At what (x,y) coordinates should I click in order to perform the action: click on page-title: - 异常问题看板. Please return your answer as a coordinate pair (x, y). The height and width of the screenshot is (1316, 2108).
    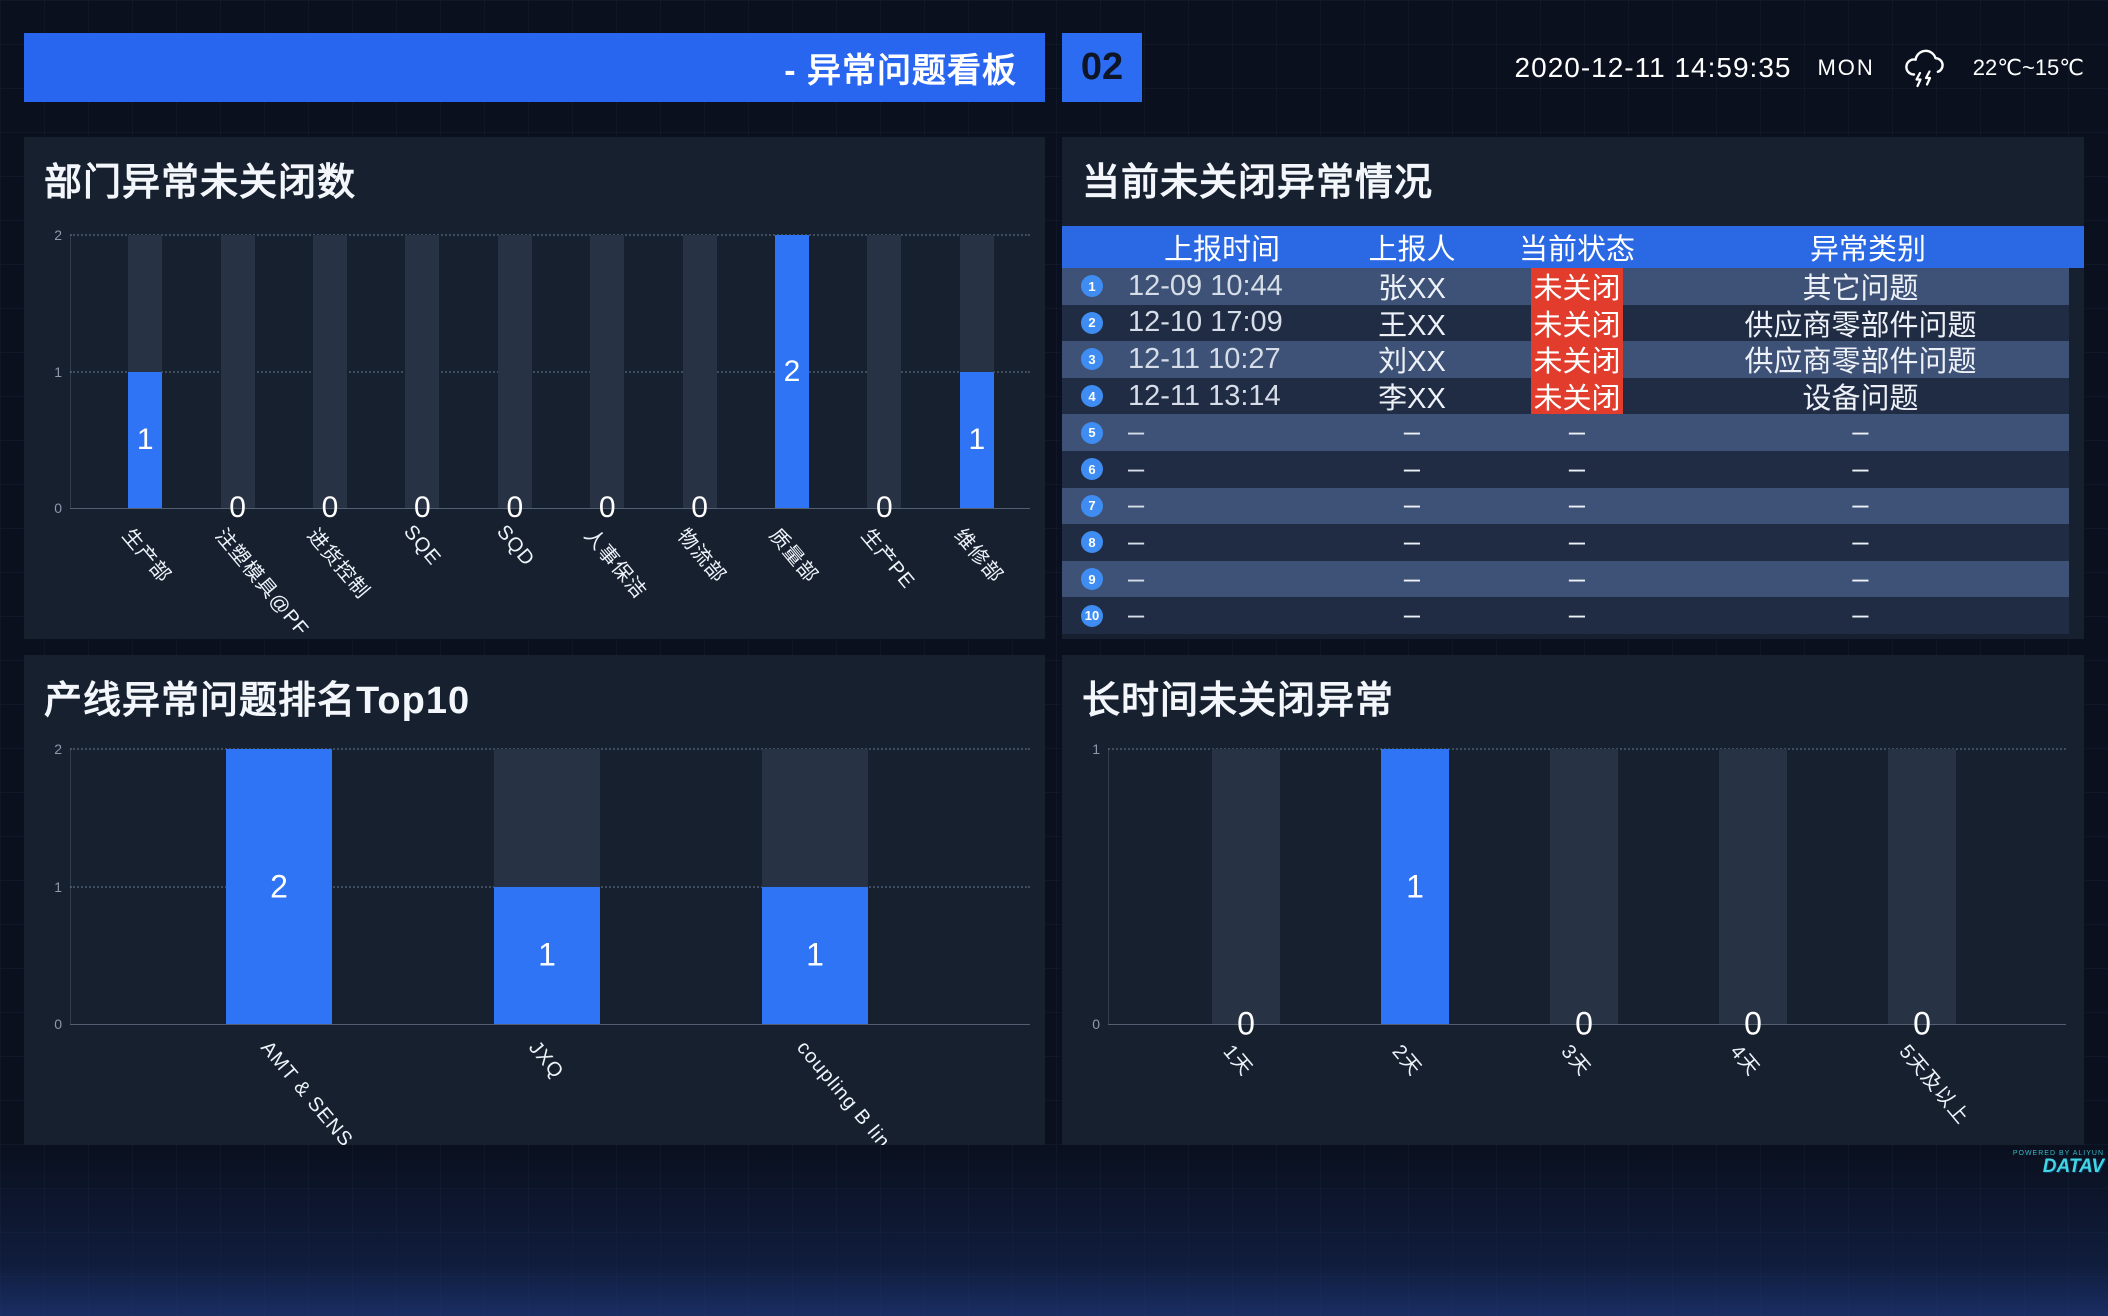
    Looking at the image, I should click on (900, 71).